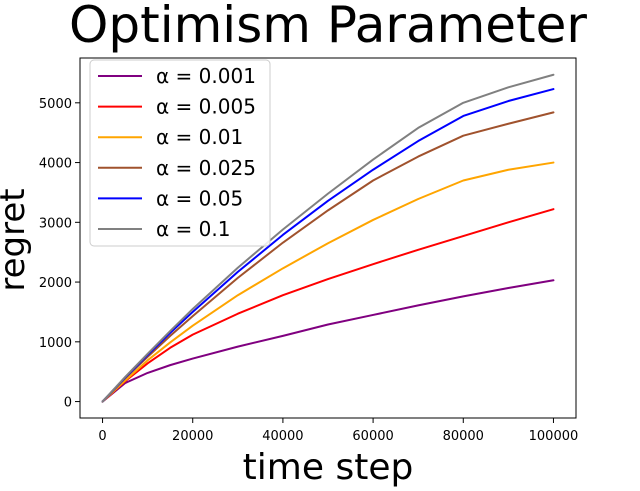 Image resolution: width=640 pixels, height=491 pixels. What do you see at coordinates (55, 283) in the screenshot?
I see `y-tick-label-2: 2000` at bounding box center [55, 283].